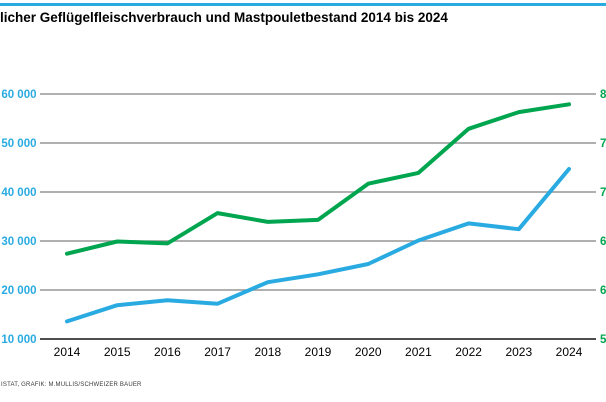 The width and height of the screenshot is (606, 402). What do you see at coordinates (117, 352) in the screenshot?
I see `x-axis-year-label: 2015` at bounding box center [117, 352].